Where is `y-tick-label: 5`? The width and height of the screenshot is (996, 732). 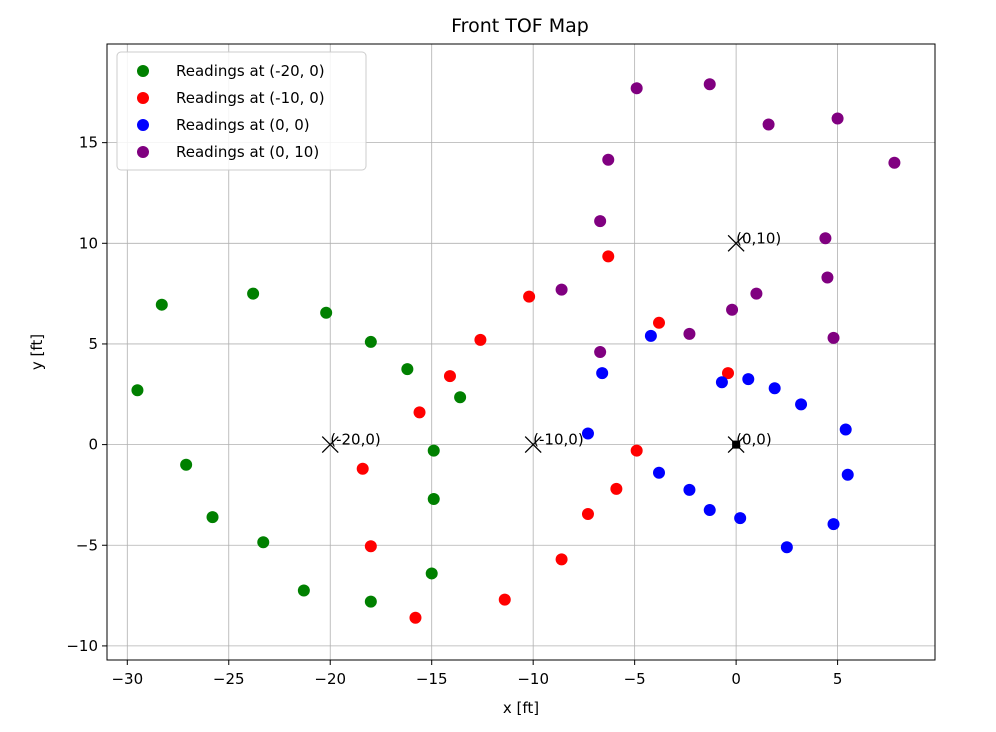 y-tick-label: 5 is located at coordinates (93, 344).